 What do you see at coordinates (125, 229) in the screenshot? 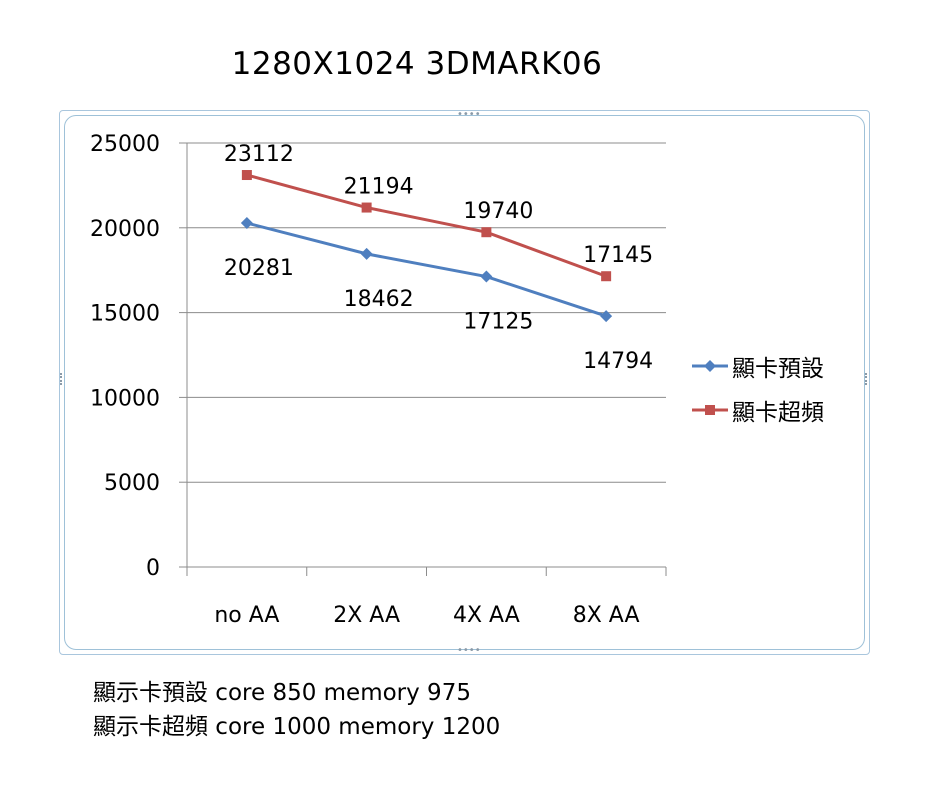
I see `y-tick-label: 20000` at bounding box center [125, 229].